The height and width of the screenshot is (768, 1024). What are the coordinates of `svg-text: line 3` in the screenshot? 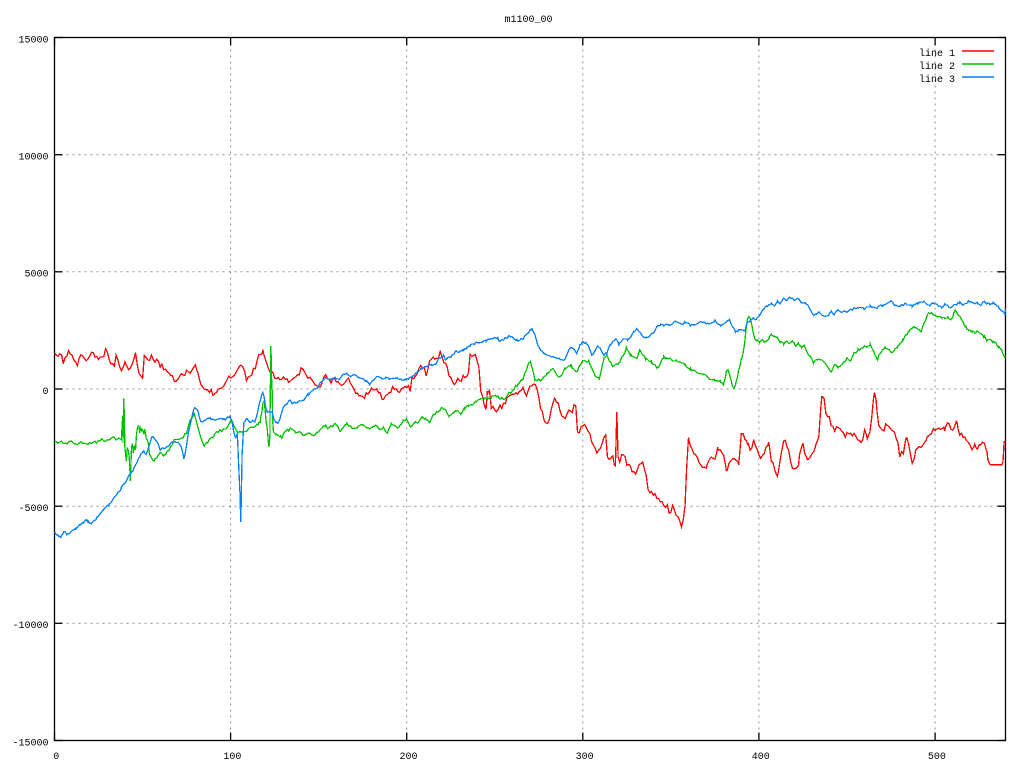 It's located at (937, 80).